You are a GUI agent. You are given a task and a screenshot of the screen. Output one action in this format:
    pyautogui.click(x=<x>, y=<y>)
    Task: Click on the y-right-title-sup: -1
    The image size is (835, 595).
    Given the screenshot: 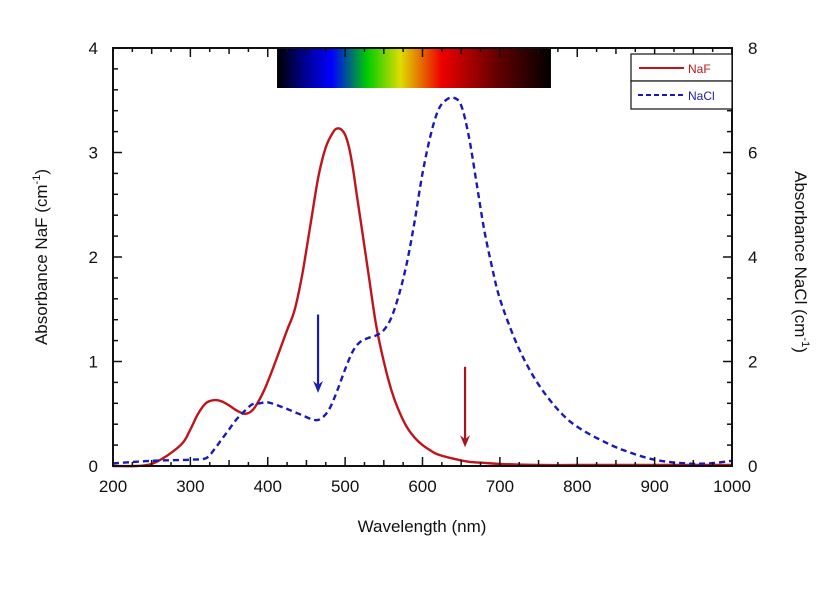 What is the action you would take?
    pyautogui.click(x=805, y=342)
    